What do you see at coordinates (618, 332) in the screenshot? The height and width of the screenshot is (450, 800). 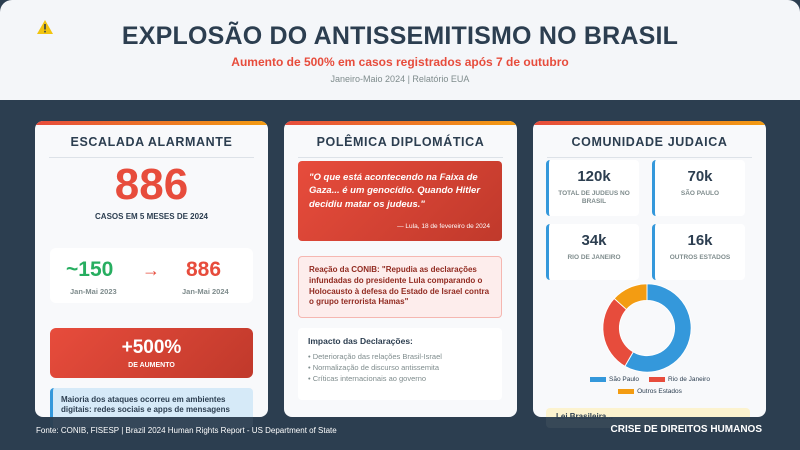 I see `donut-slice-rio-de-janeiro` at bounding box center [618, 332].